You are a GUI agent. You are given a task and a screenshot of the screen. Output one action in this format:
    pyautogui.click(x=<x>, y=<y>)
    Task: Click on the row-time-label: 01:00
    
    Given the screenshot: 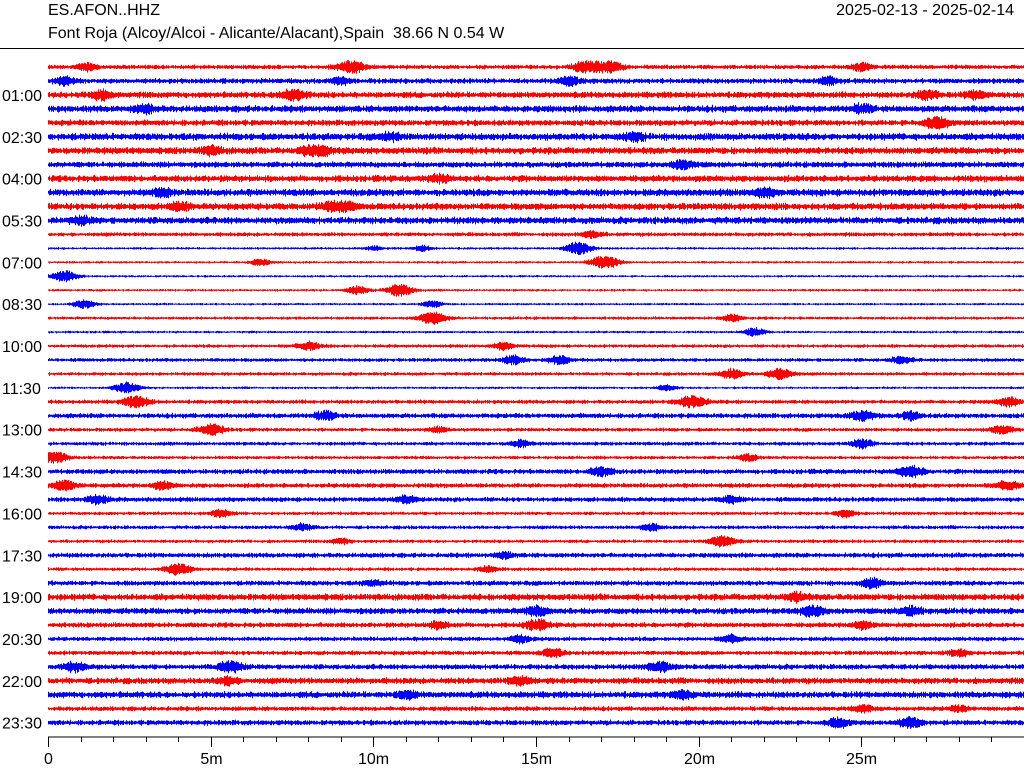 What is the action you would take?
    pyautogui.click(x=22, y=96)
    